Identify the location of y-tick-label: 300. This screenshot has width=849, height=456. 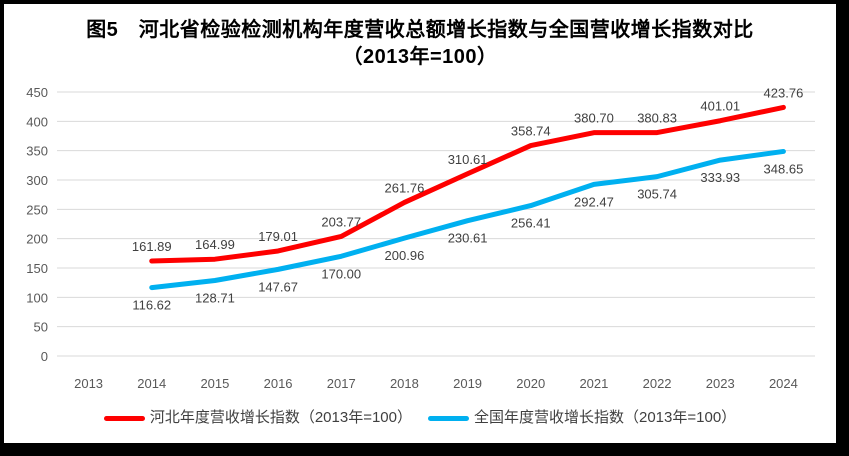
(37, 180).